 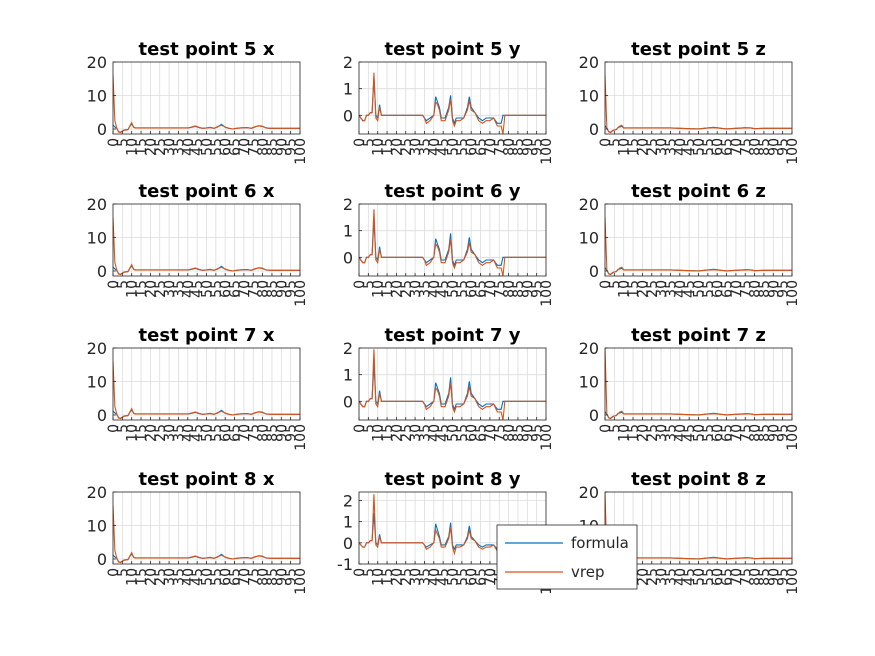 I want to click on y-tick-label: 0, so click(x=348, y=257).